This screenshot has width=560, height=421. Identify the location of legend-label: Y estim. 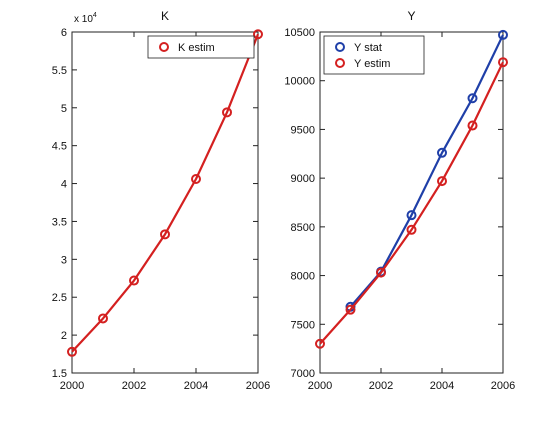
(372, 64).